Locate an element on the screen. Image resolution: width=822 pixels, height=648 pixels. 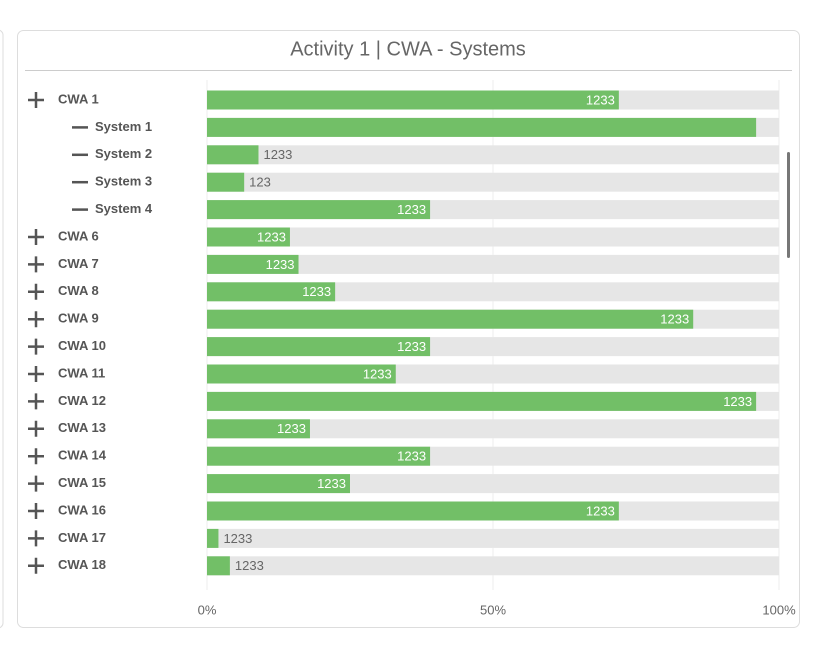
category-label: CWA 9 is located at coordinates (78, 318).